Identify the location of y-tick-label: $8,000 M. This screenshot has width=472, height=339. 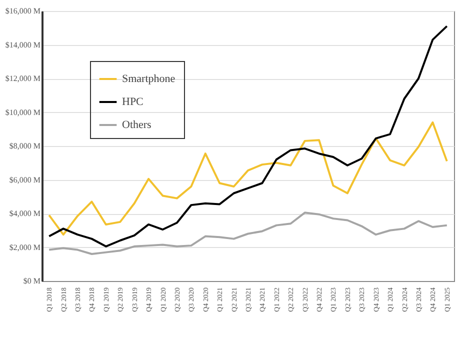
(24, 146).